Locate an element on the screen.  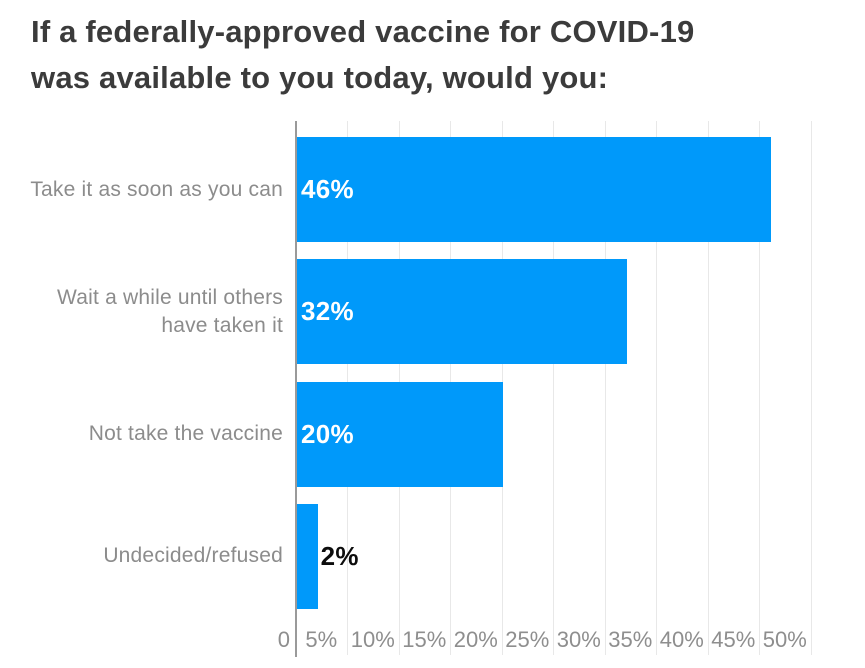
value-label: 32% is located at coordinates (327, 311).